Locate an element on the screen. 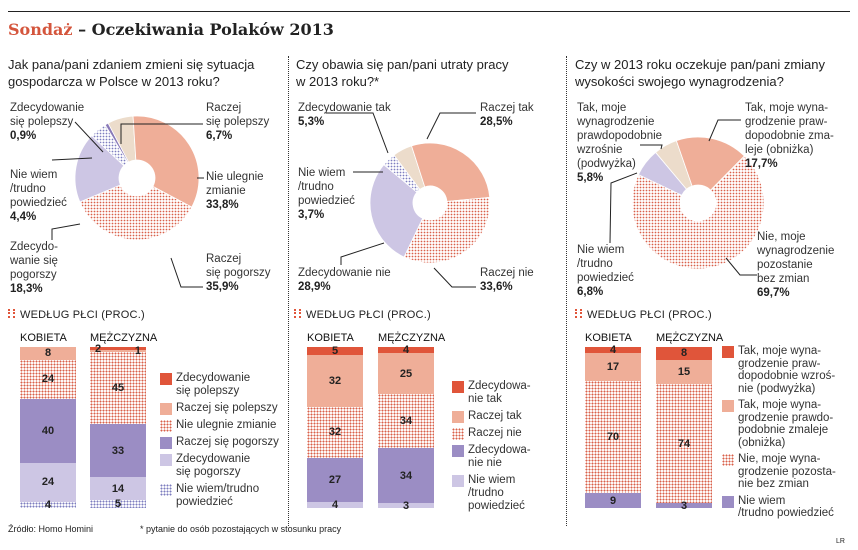  legend-item-zdecydowanie-si-polepszy: Zdecydowanie się polepszy is located at coordinates (222, 385).